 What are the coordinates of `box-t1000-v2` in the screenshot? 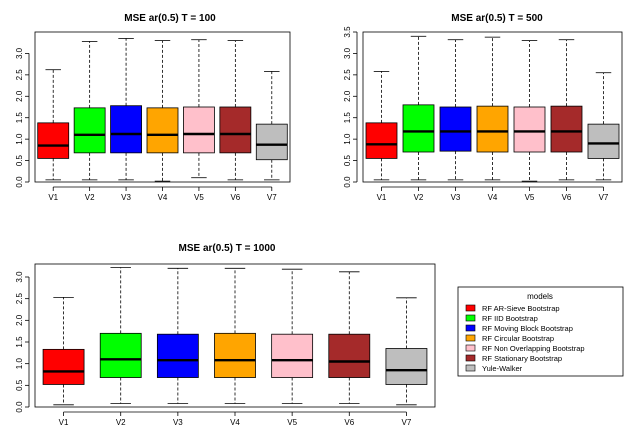 It's located at (120, 335).